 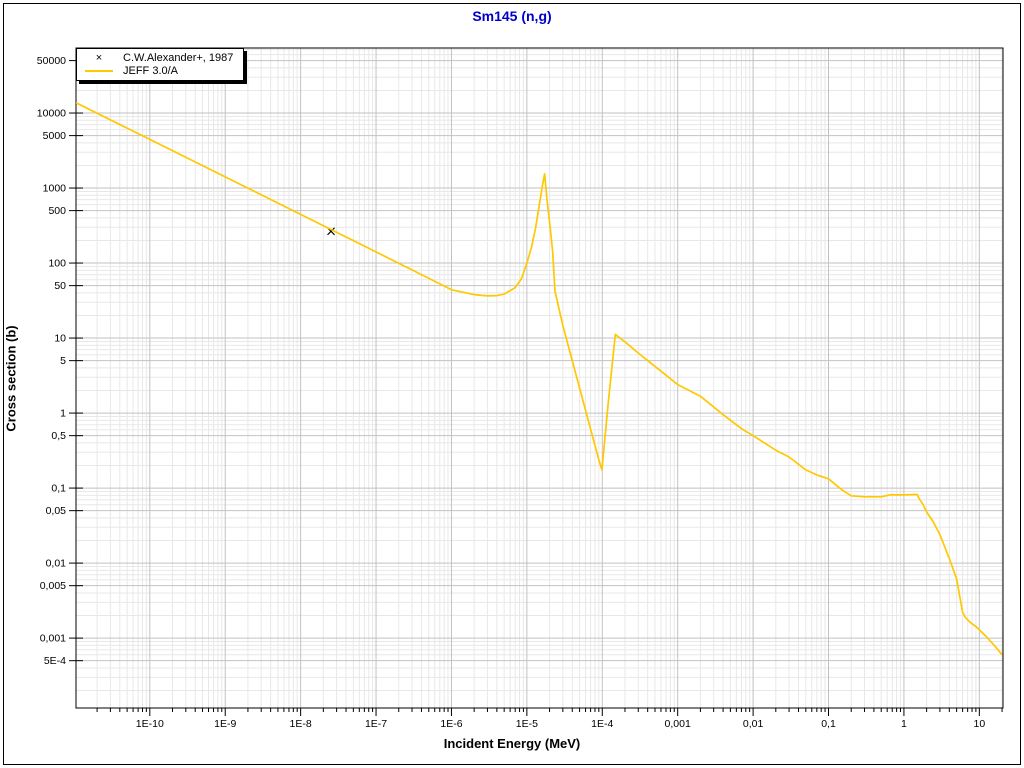 I want to click on legend: × C.W.Alexander+, 1987 JEFF 3.0/A, so click(x=160, y=64).